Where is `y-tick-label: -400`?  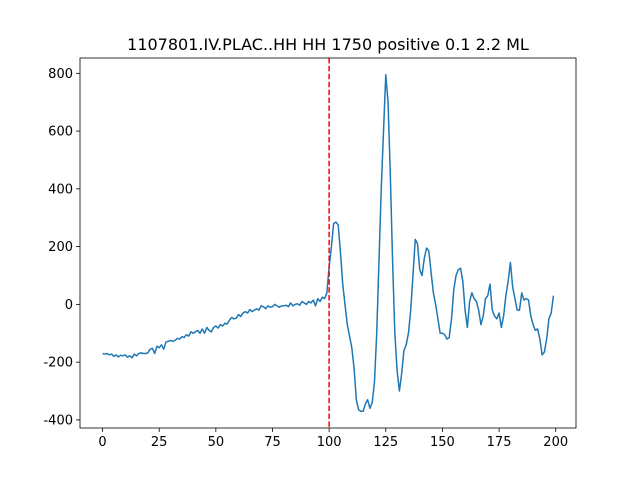 y-tick-label: -400 is located at coordinates (58, 420).